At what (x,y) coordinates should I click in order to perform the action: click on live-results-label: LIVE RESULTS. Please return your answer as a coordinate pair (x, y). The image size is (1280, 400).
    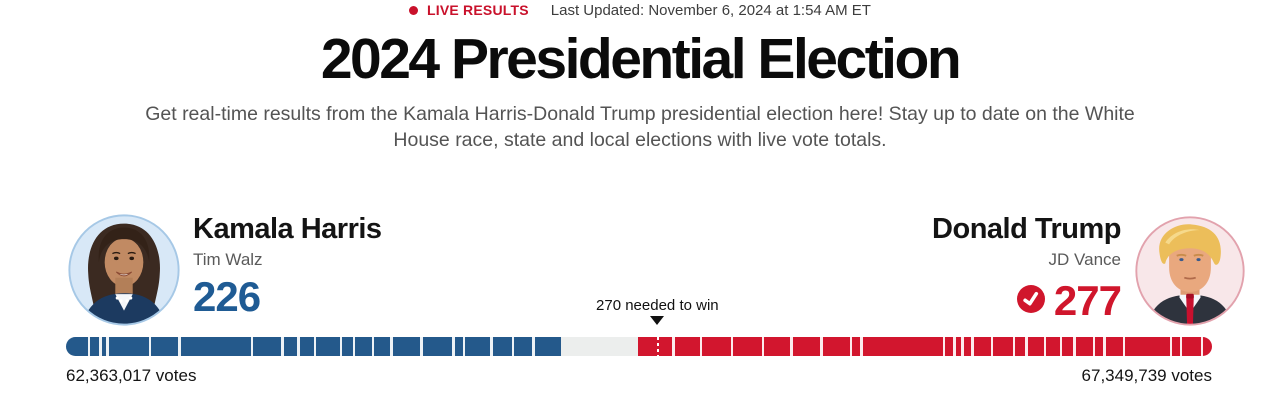
    Looking at the image, I should click on (478, 10).